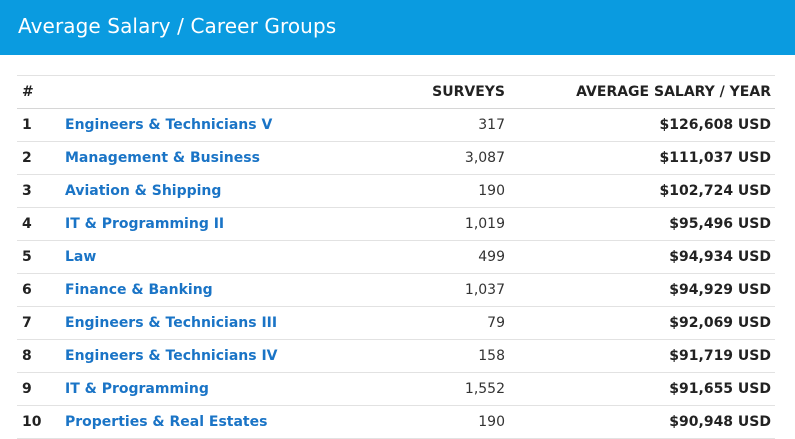 This screenshot has width=795, height=439. Describe the element at coordinates (41, 92) in the screenshot. I see `column-header-rank: #` at that location.